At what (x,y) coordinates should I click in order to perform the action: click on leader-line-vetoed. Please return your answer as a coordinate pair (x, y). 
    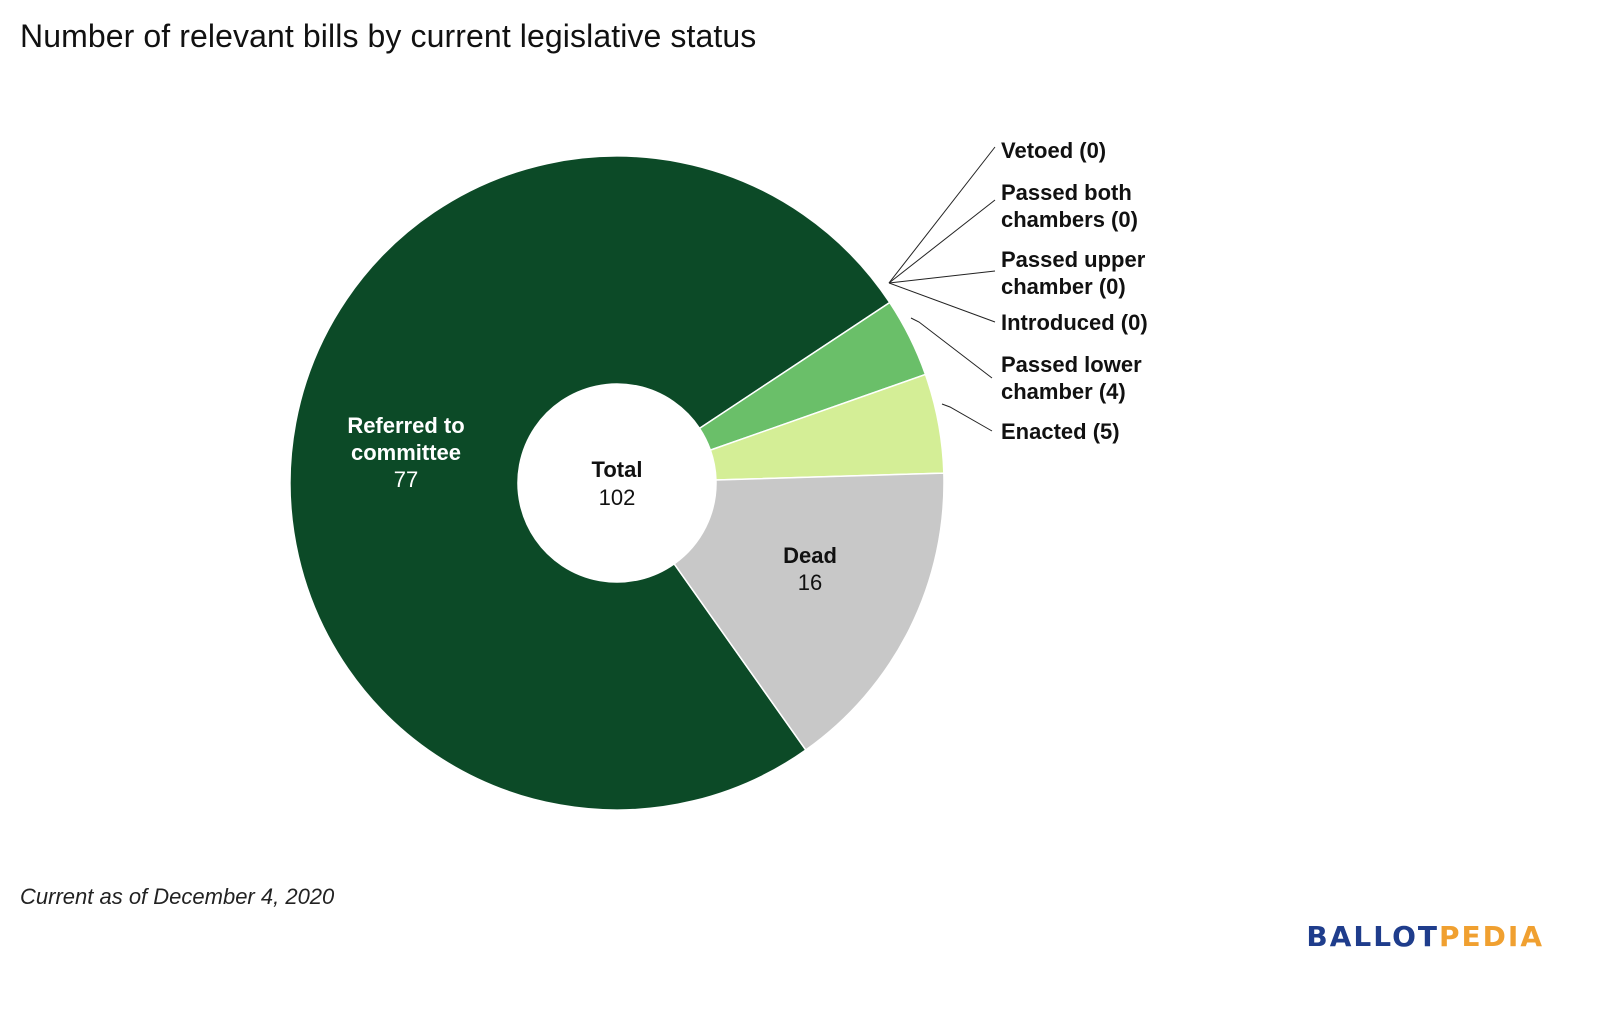
    Looking at the image, I should click on (942, 215).